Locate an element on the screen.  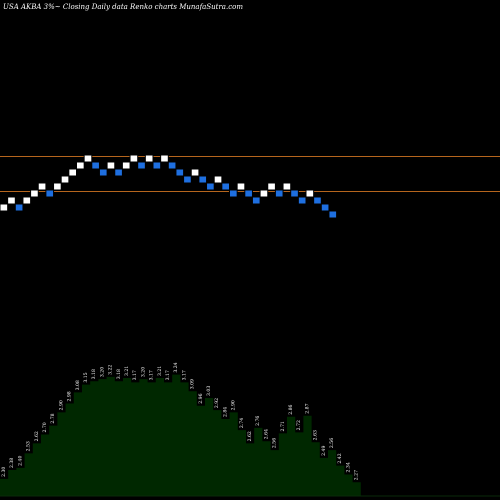
volume-value-label-3: 2.53 is located at coordinates (29, 446).